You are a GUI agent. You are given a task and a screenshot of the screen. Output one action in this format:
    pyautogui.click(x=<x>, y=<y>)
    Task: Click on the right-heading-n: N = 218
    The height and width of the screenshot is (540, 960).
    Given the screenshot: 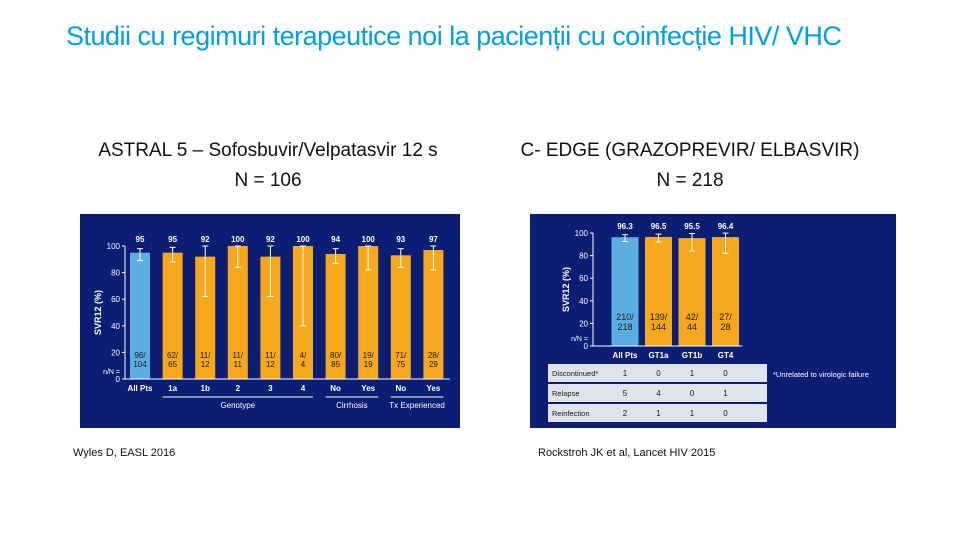 What is the action you would take?
    pyautogui.click(x=690, y=180)
    